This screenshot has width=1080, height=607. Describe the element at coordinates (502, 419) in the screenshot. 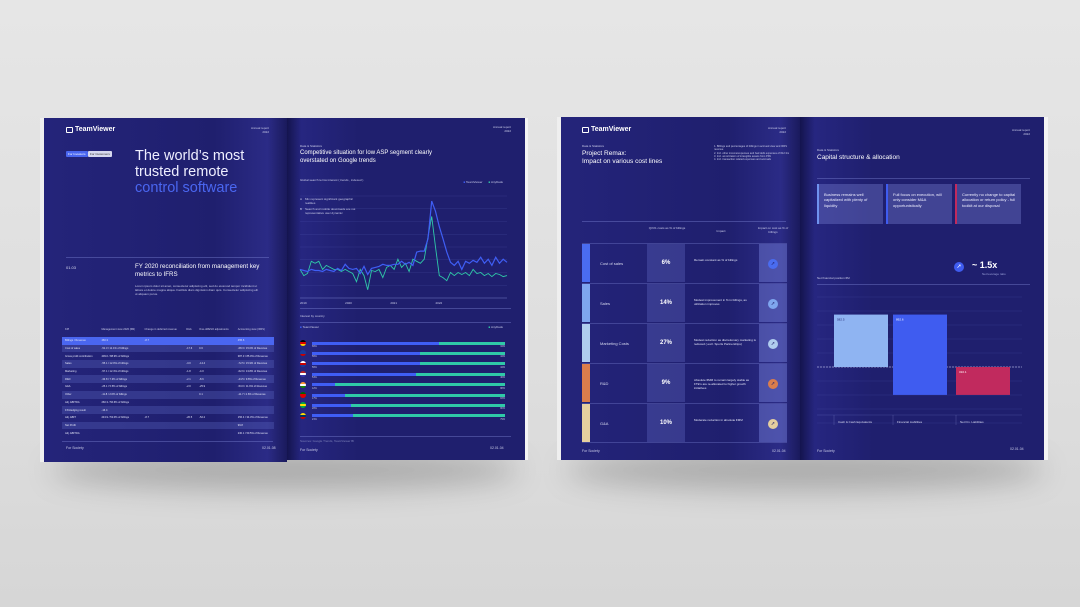

I see `value-label-anydesk: 79%` at that location.